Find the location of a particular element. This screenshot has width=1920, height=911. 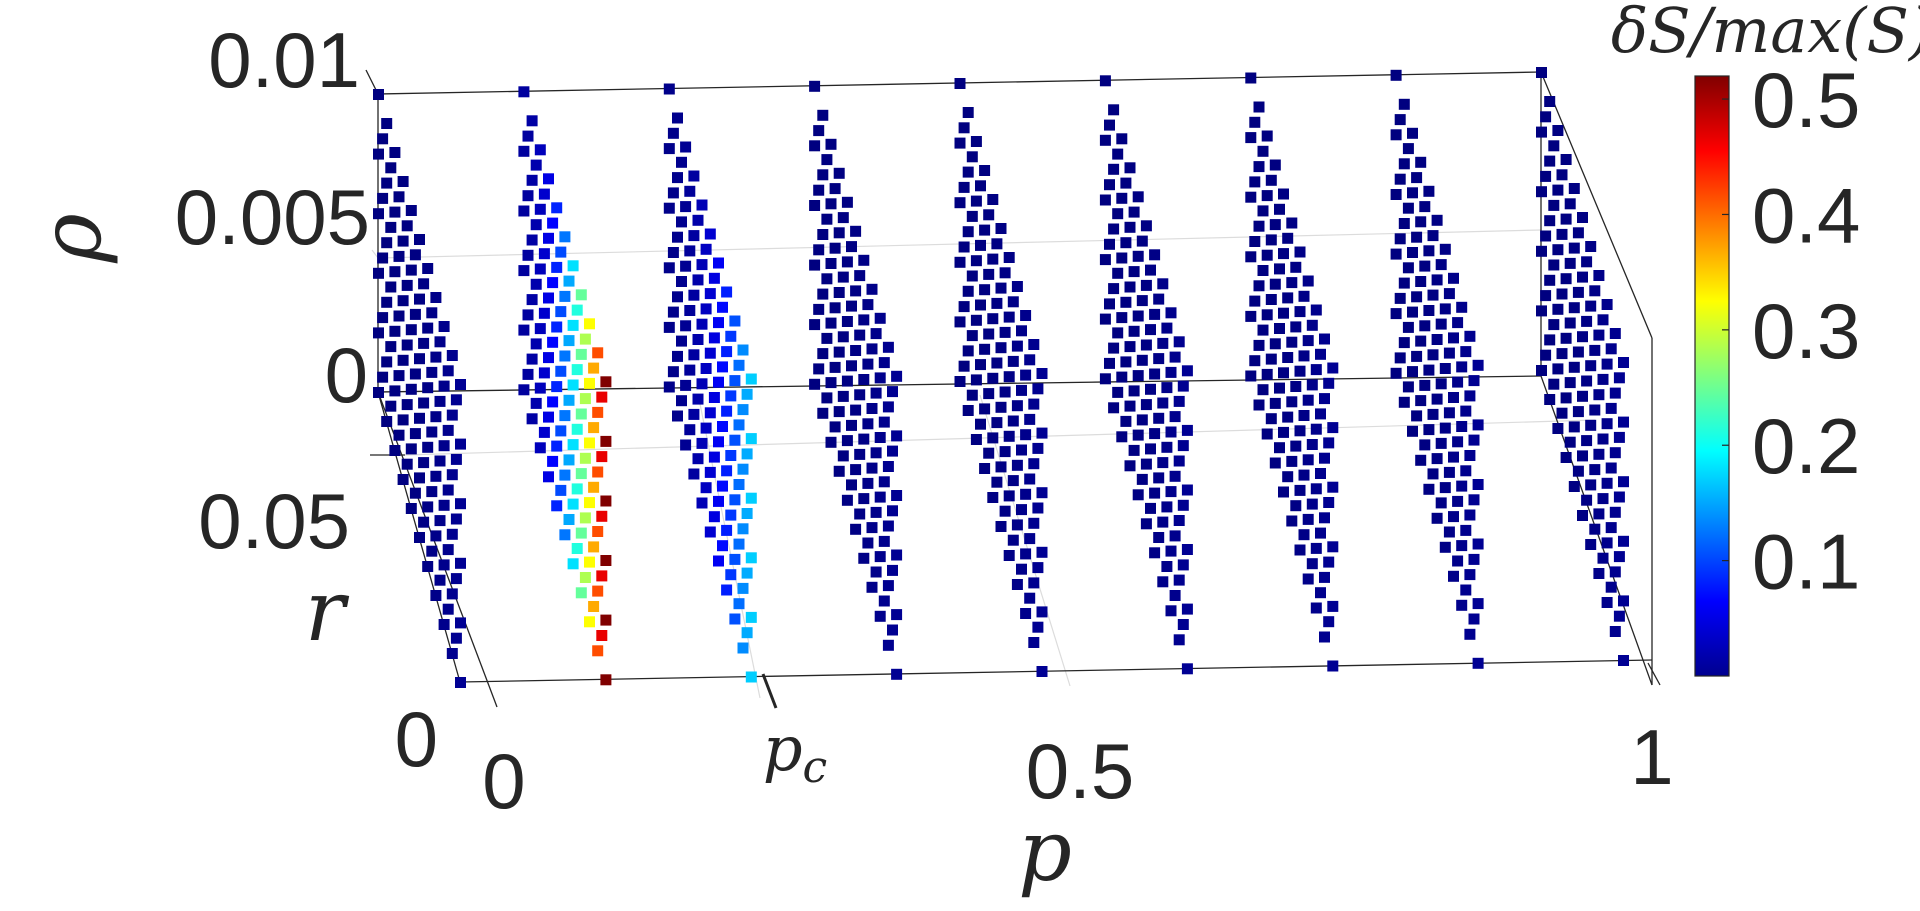

p-tick-pc: pc is located at coordinates (795, 752).